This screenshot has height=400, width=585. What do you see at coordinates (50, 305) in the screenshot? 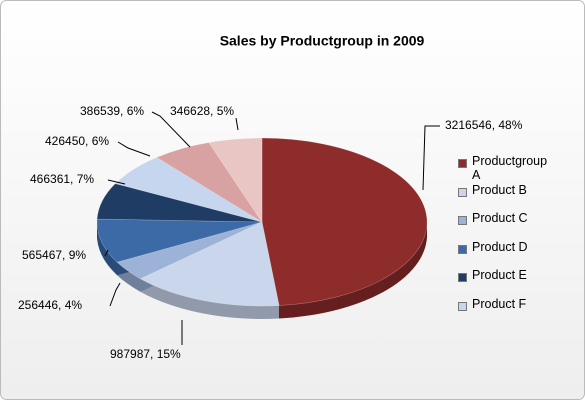
I see `data-label: 256446, 4%` at bounding box center [50, 305].